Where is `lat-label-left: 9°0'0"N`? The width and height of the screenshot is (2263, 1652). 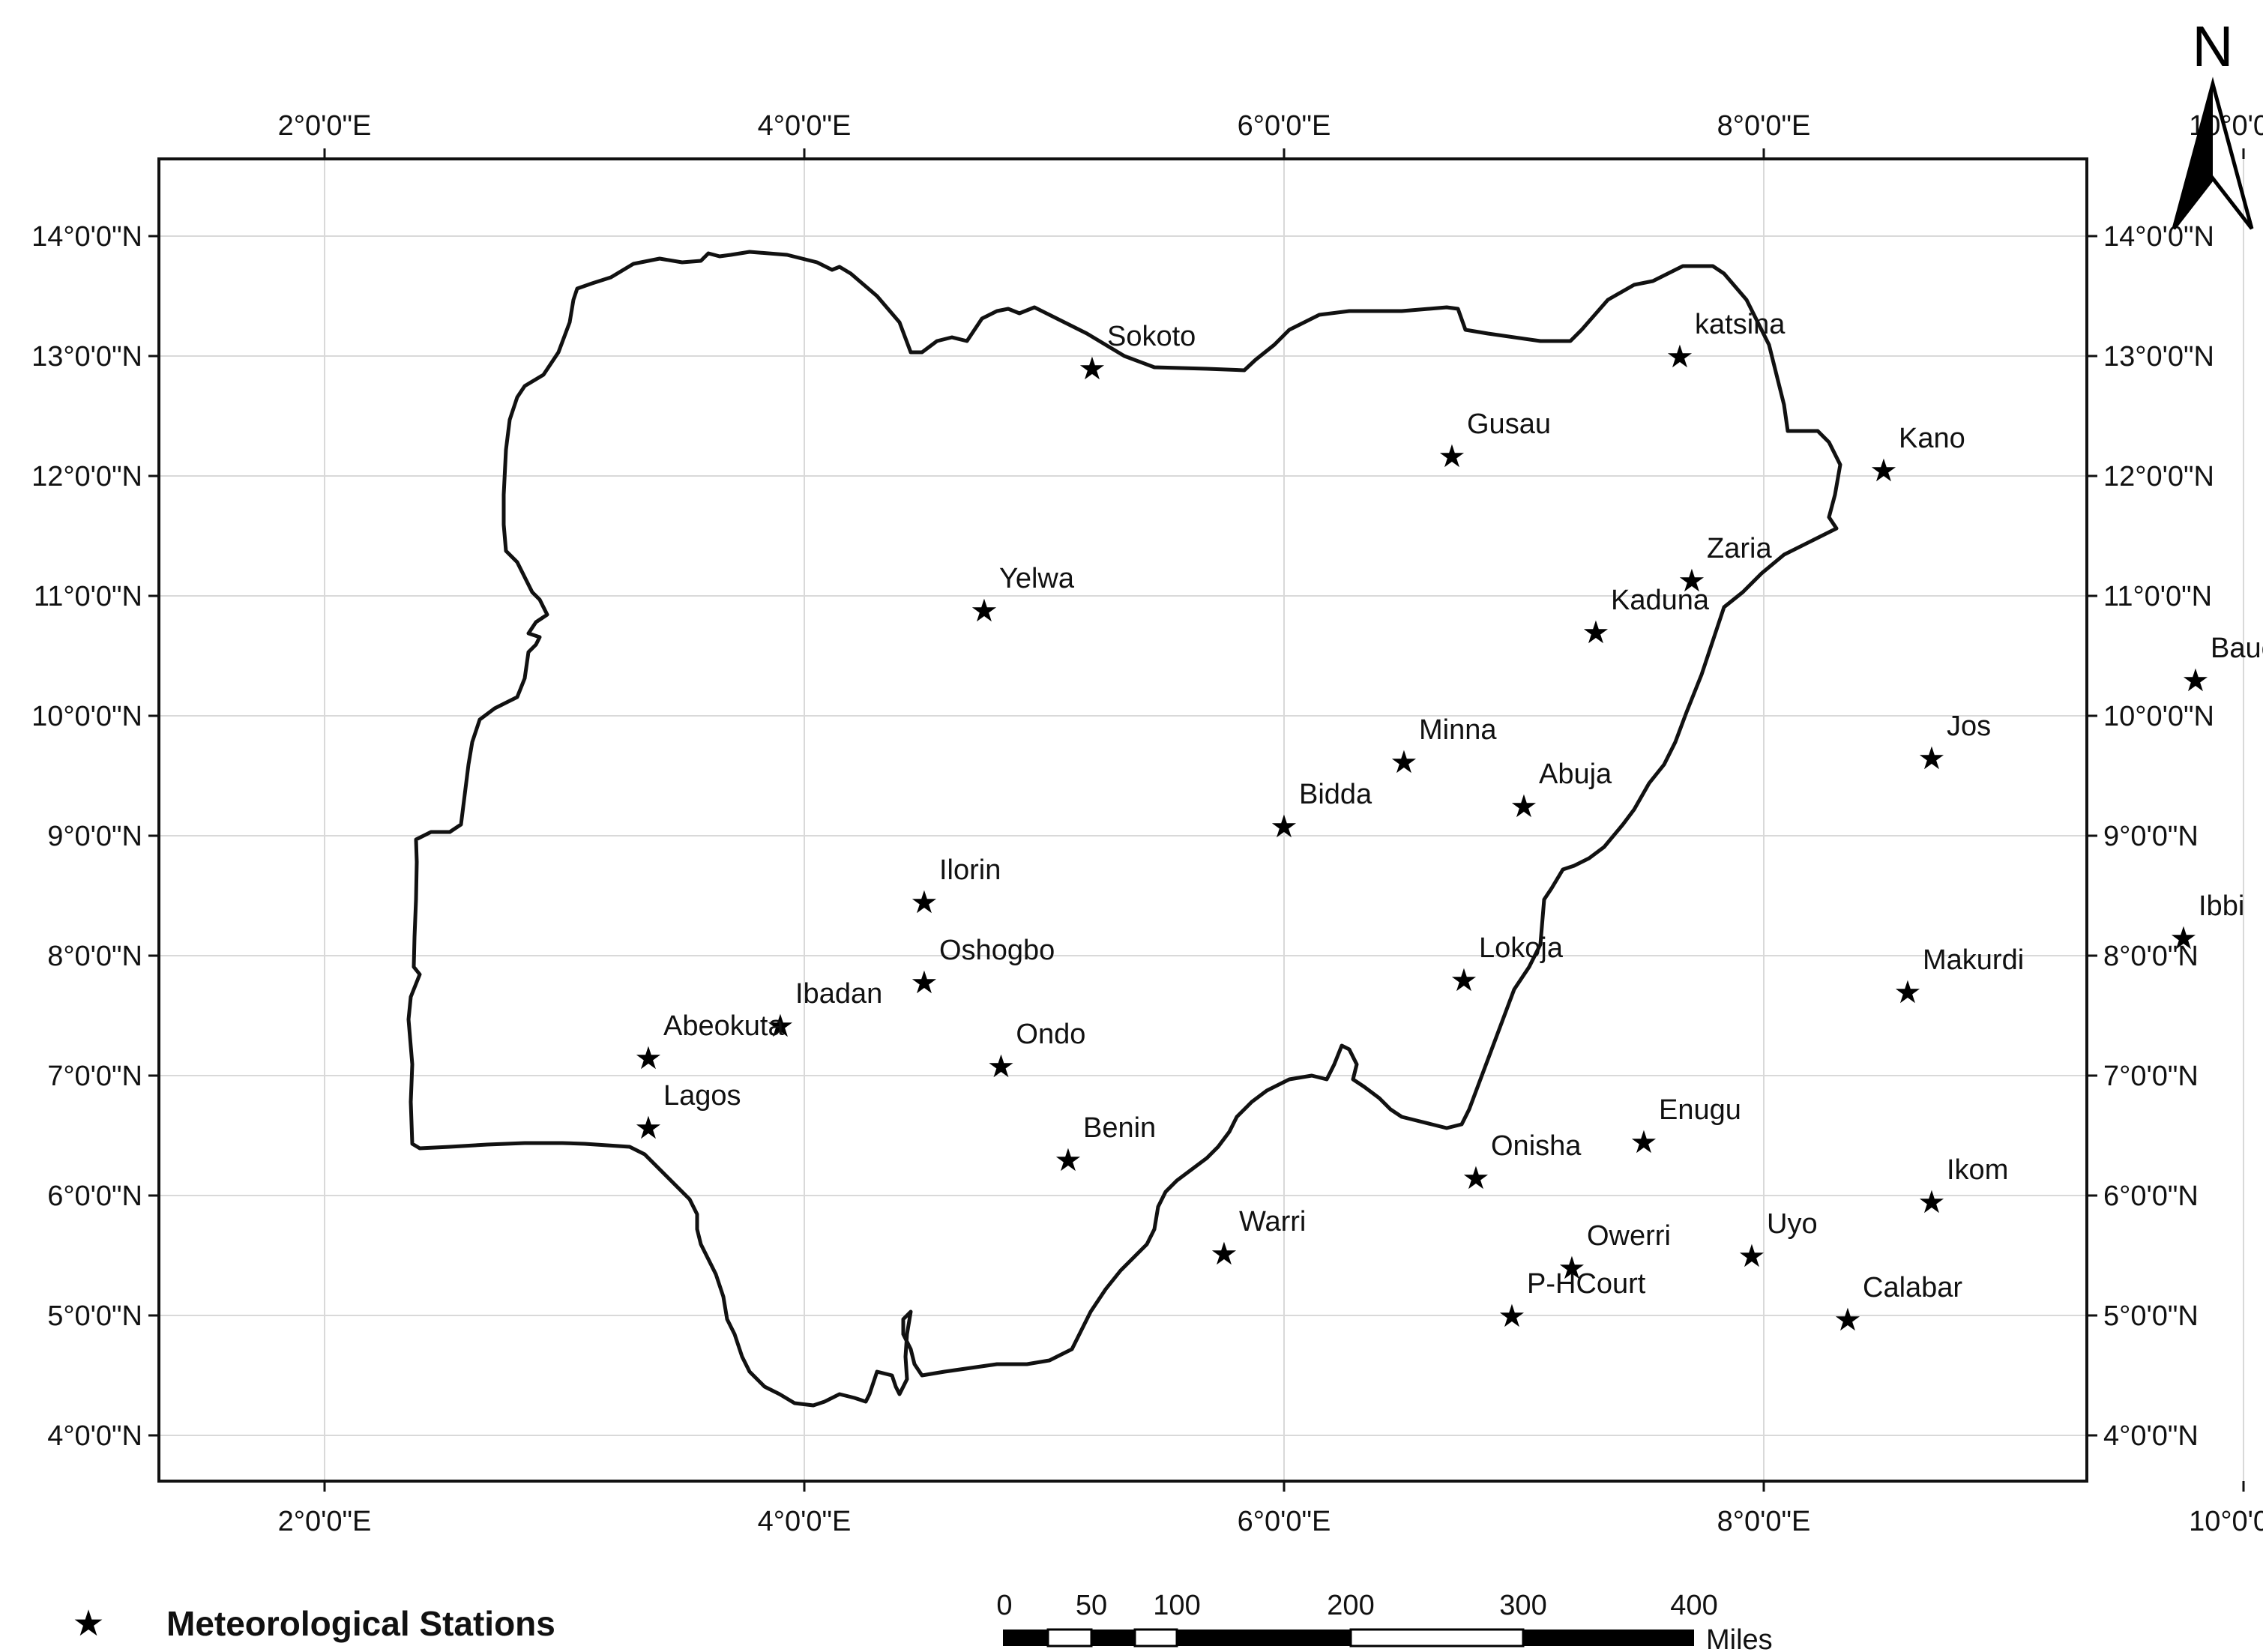
lat-label-left: 9°0'0"N is located at coordinates (94, 836).